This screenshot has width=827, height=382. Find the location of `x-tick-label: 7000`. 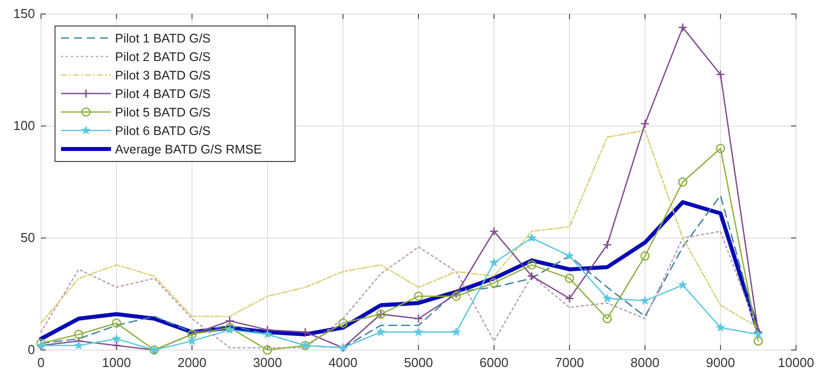

x-tick-label: 7000 is located at coordinates (569, 362).